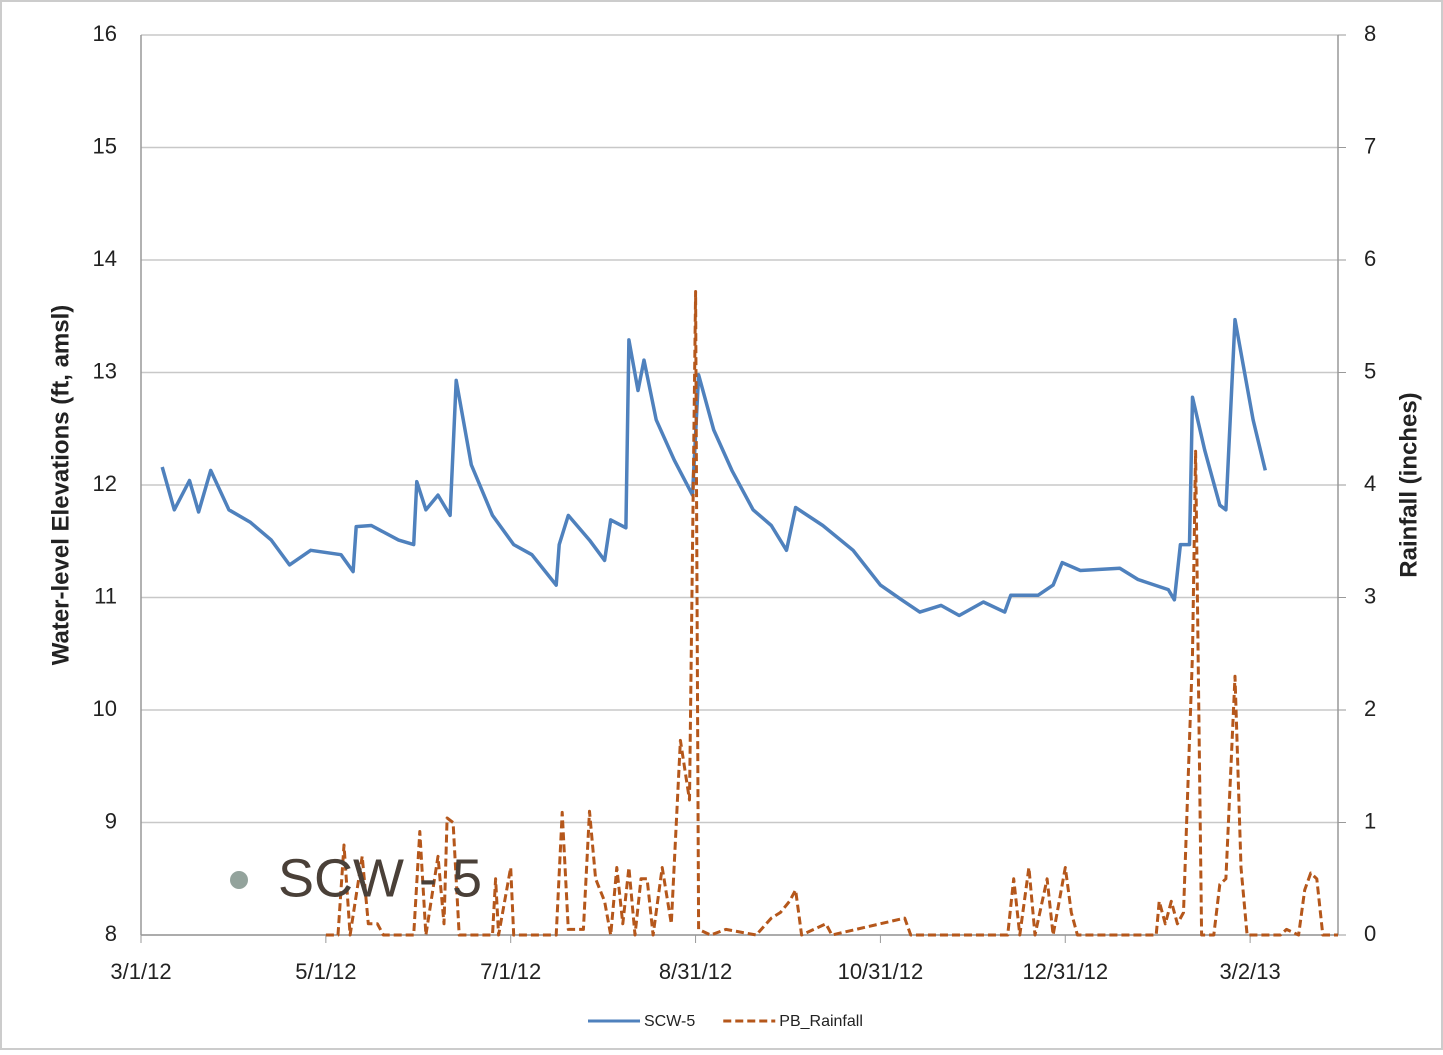 The width and height of the screenshot is (1443, 1055). Describe the element at coordinates (1370, 820) in the screenshot. I see `y2-tick-label: 1` at that location.